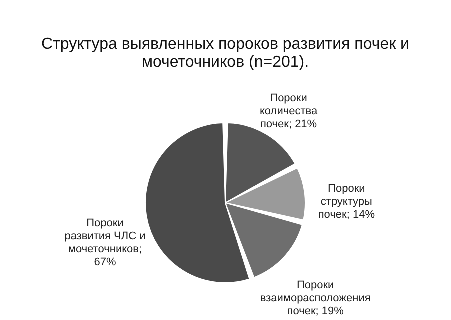 Image resolution: width=451 pixels, height=320 pixels. I want to click on slice-label: Пороки структуры почек; 14%, so click(347, 201).